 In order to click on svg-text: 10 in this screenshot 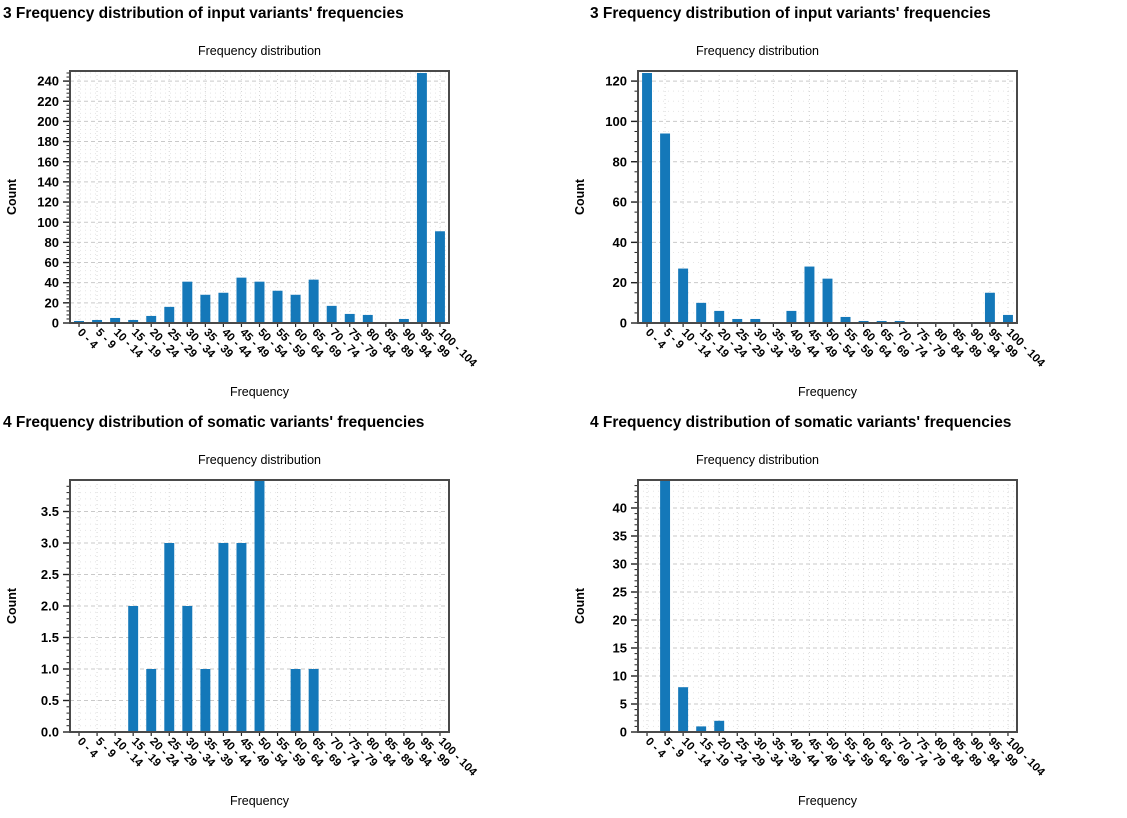, I will do `click(620, 676)`.